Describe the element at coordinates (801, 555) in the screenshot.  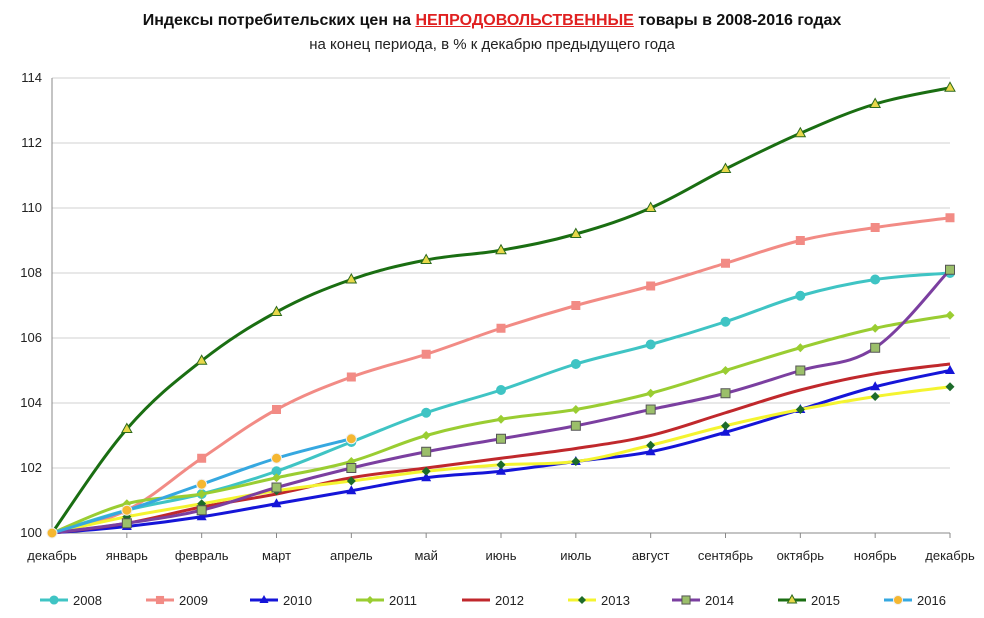
I see `x-tick-label: октябрь` at that location.